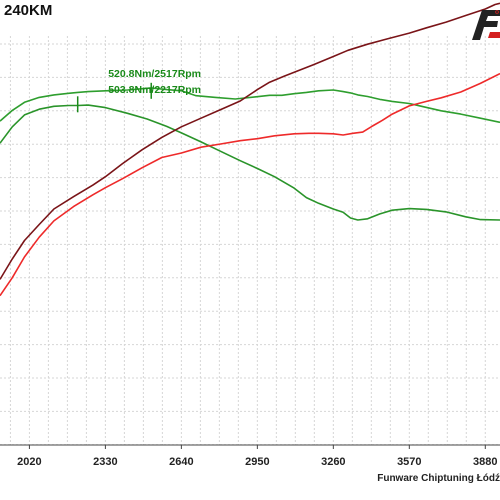 The image size is (500, 500). What do you see at coordinates (154, 74) in the screenshot?
I see `peak-annotation-label: 520.8Nm/2517Rpm` at bounding box center [154, 74].